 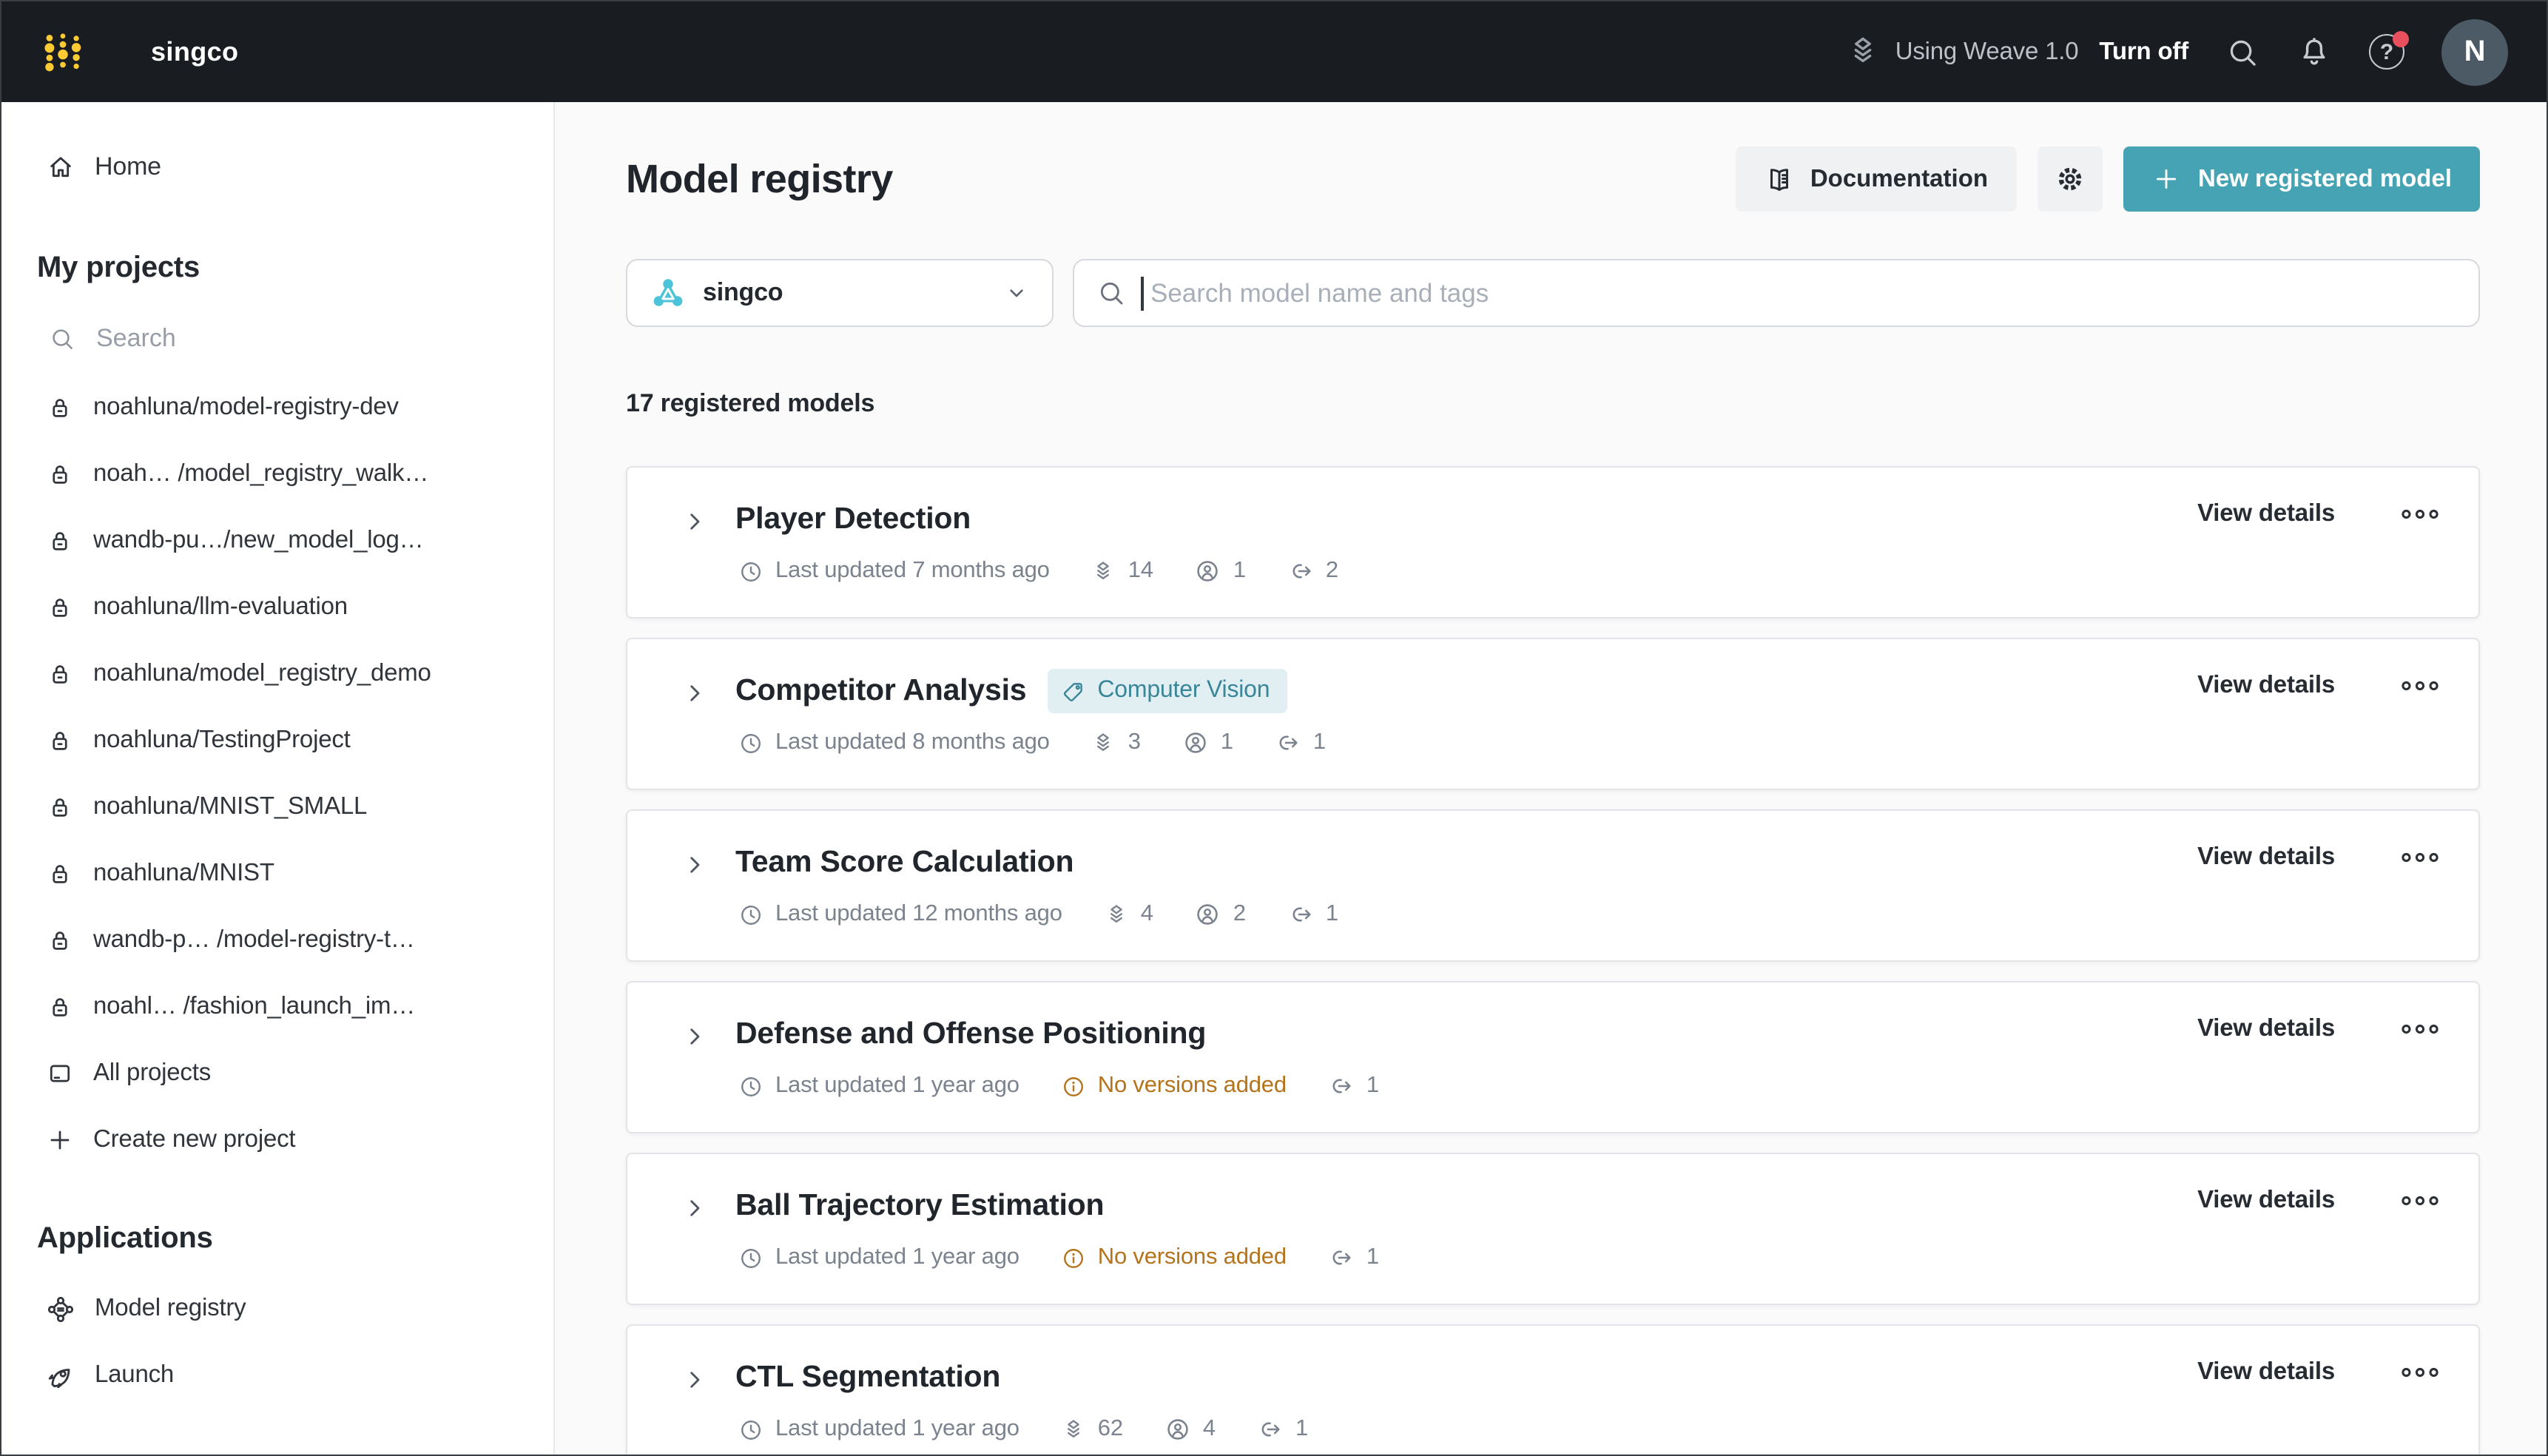 I want to click on model-meta: Last updated 1 year ago 62 4 1, so click(x=1023, y=1430).